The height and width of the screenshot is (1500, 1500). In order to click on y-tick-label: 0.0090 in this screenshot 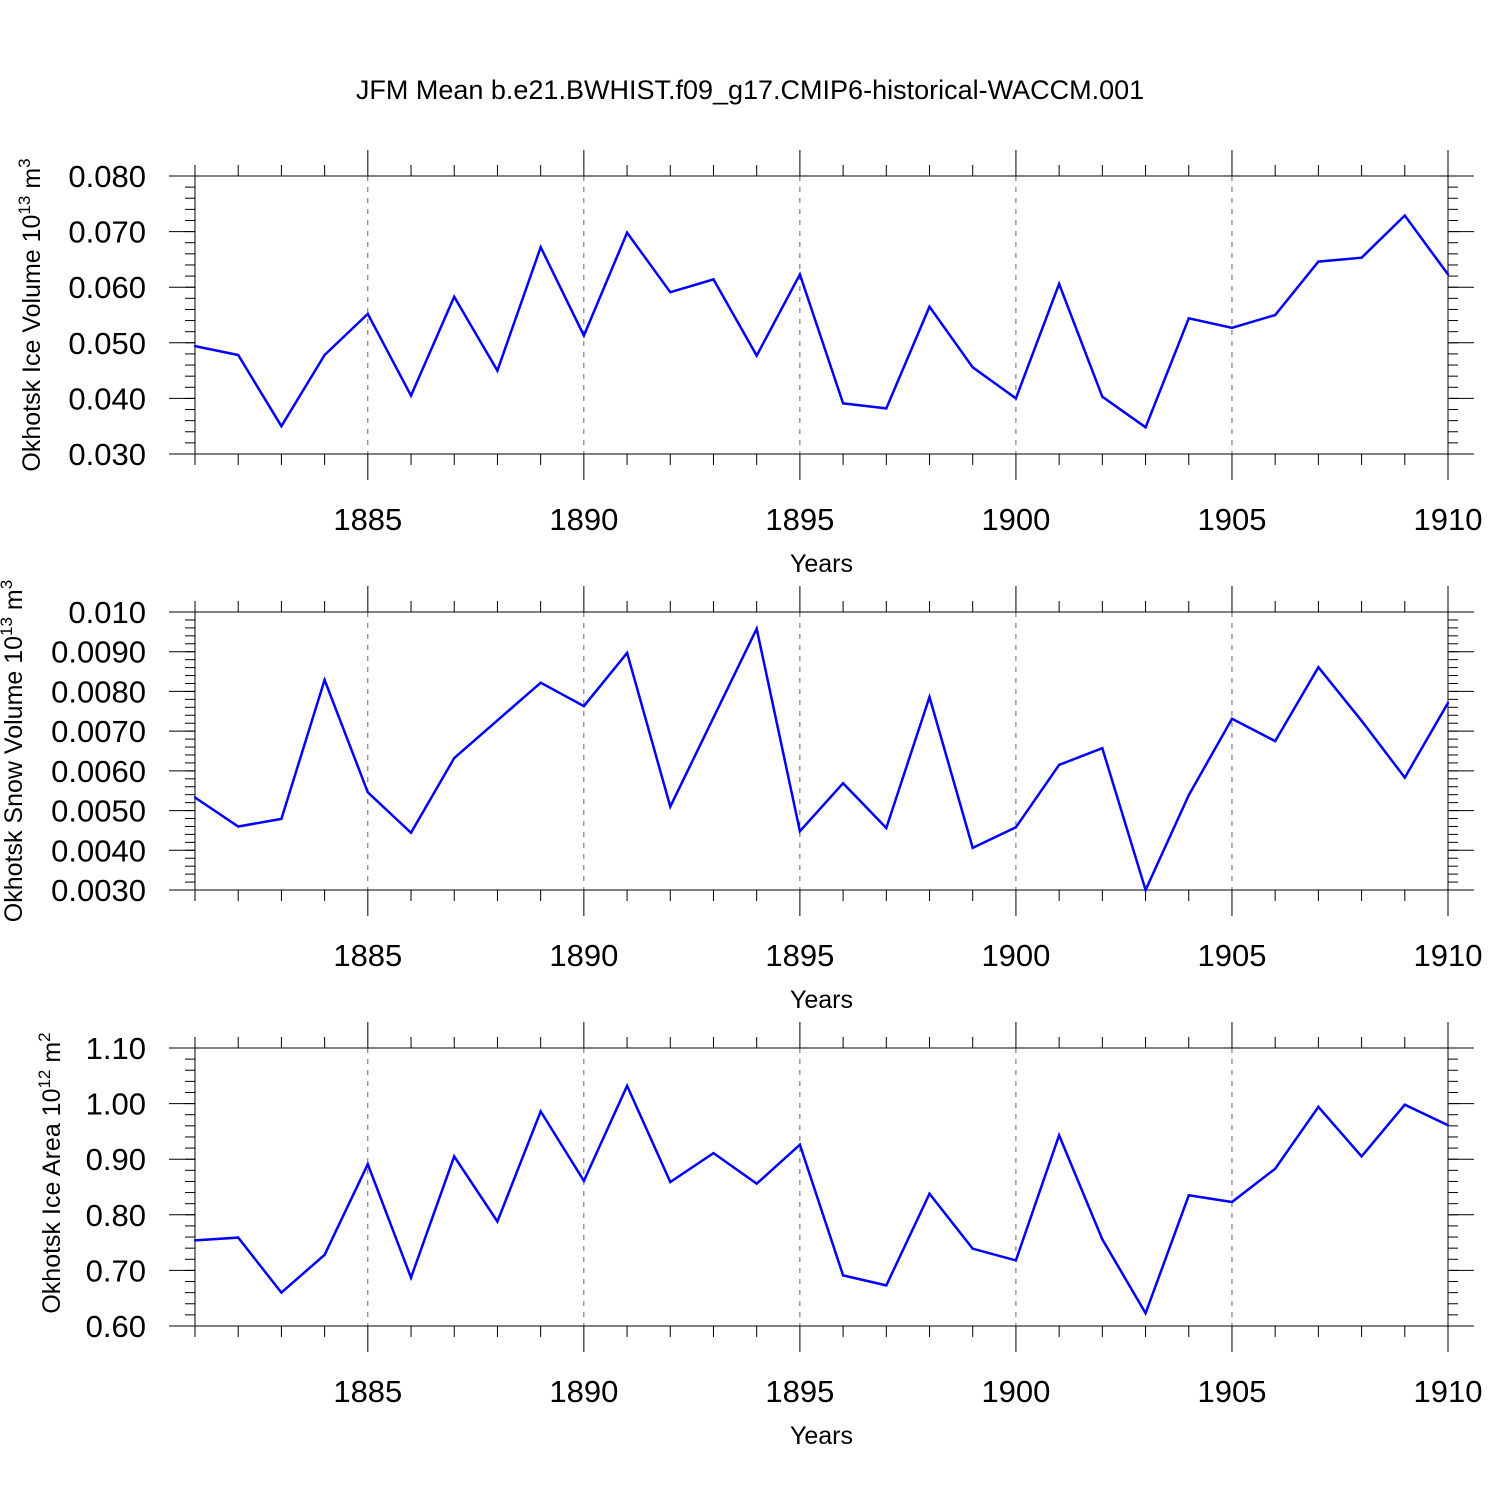, I will do `click(98, 652)`.